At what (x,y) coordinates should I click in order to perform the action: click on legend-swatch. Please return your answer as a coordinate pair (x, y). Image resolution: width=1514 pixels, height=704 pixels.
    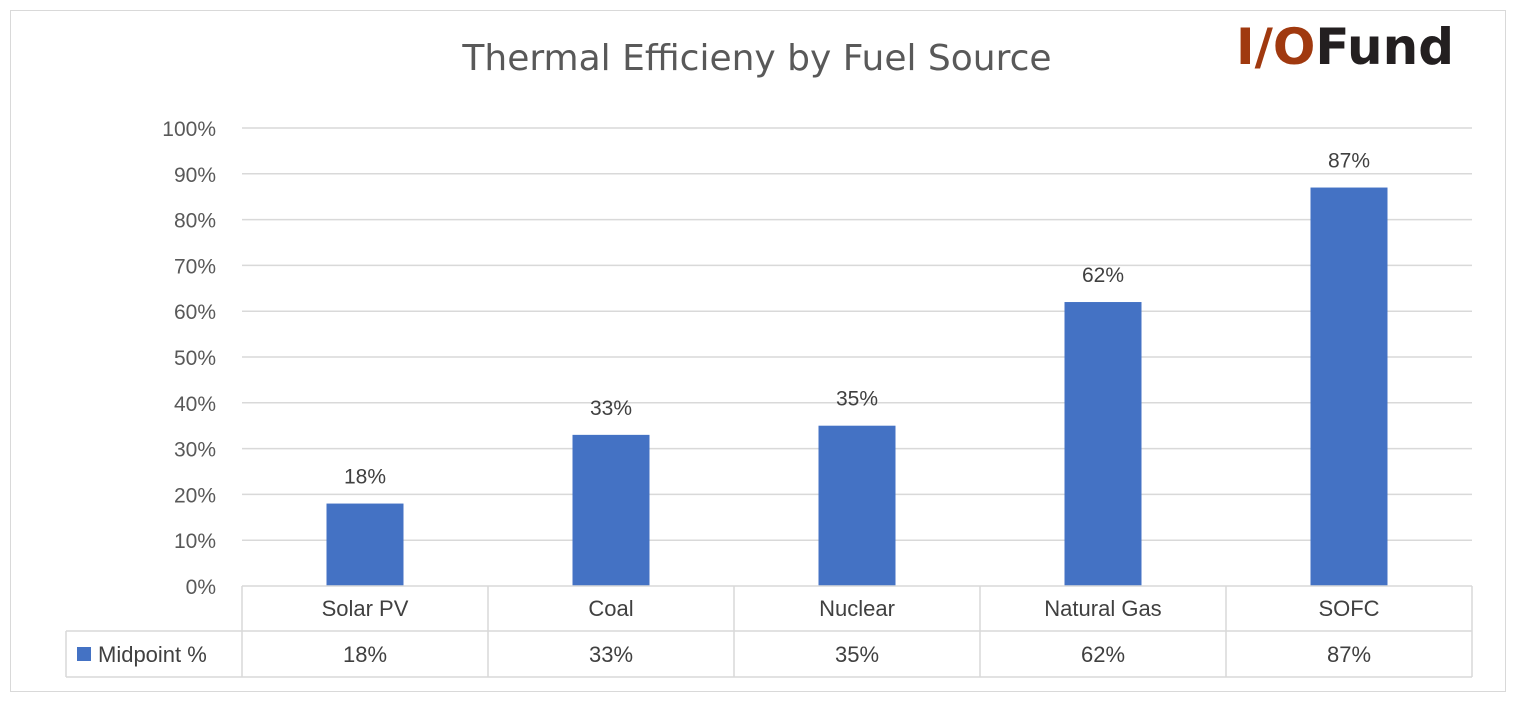
    Looking at the image, I should click on (84, 654).